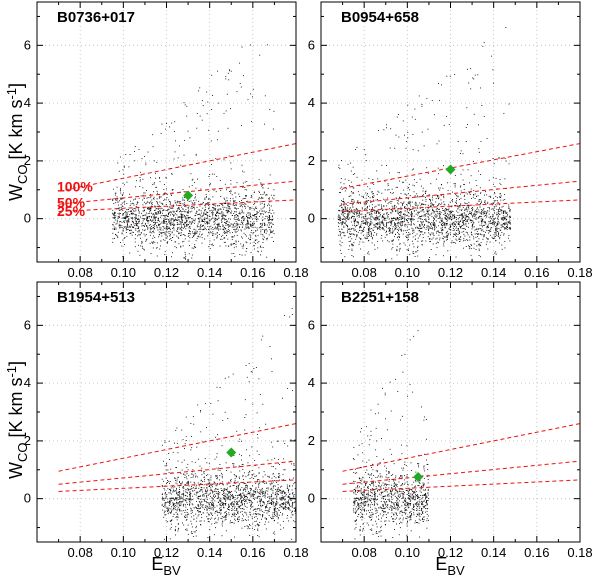 The image size is (600, 576). I want to click on x-tick-label: 0.08, so click(80, 272).